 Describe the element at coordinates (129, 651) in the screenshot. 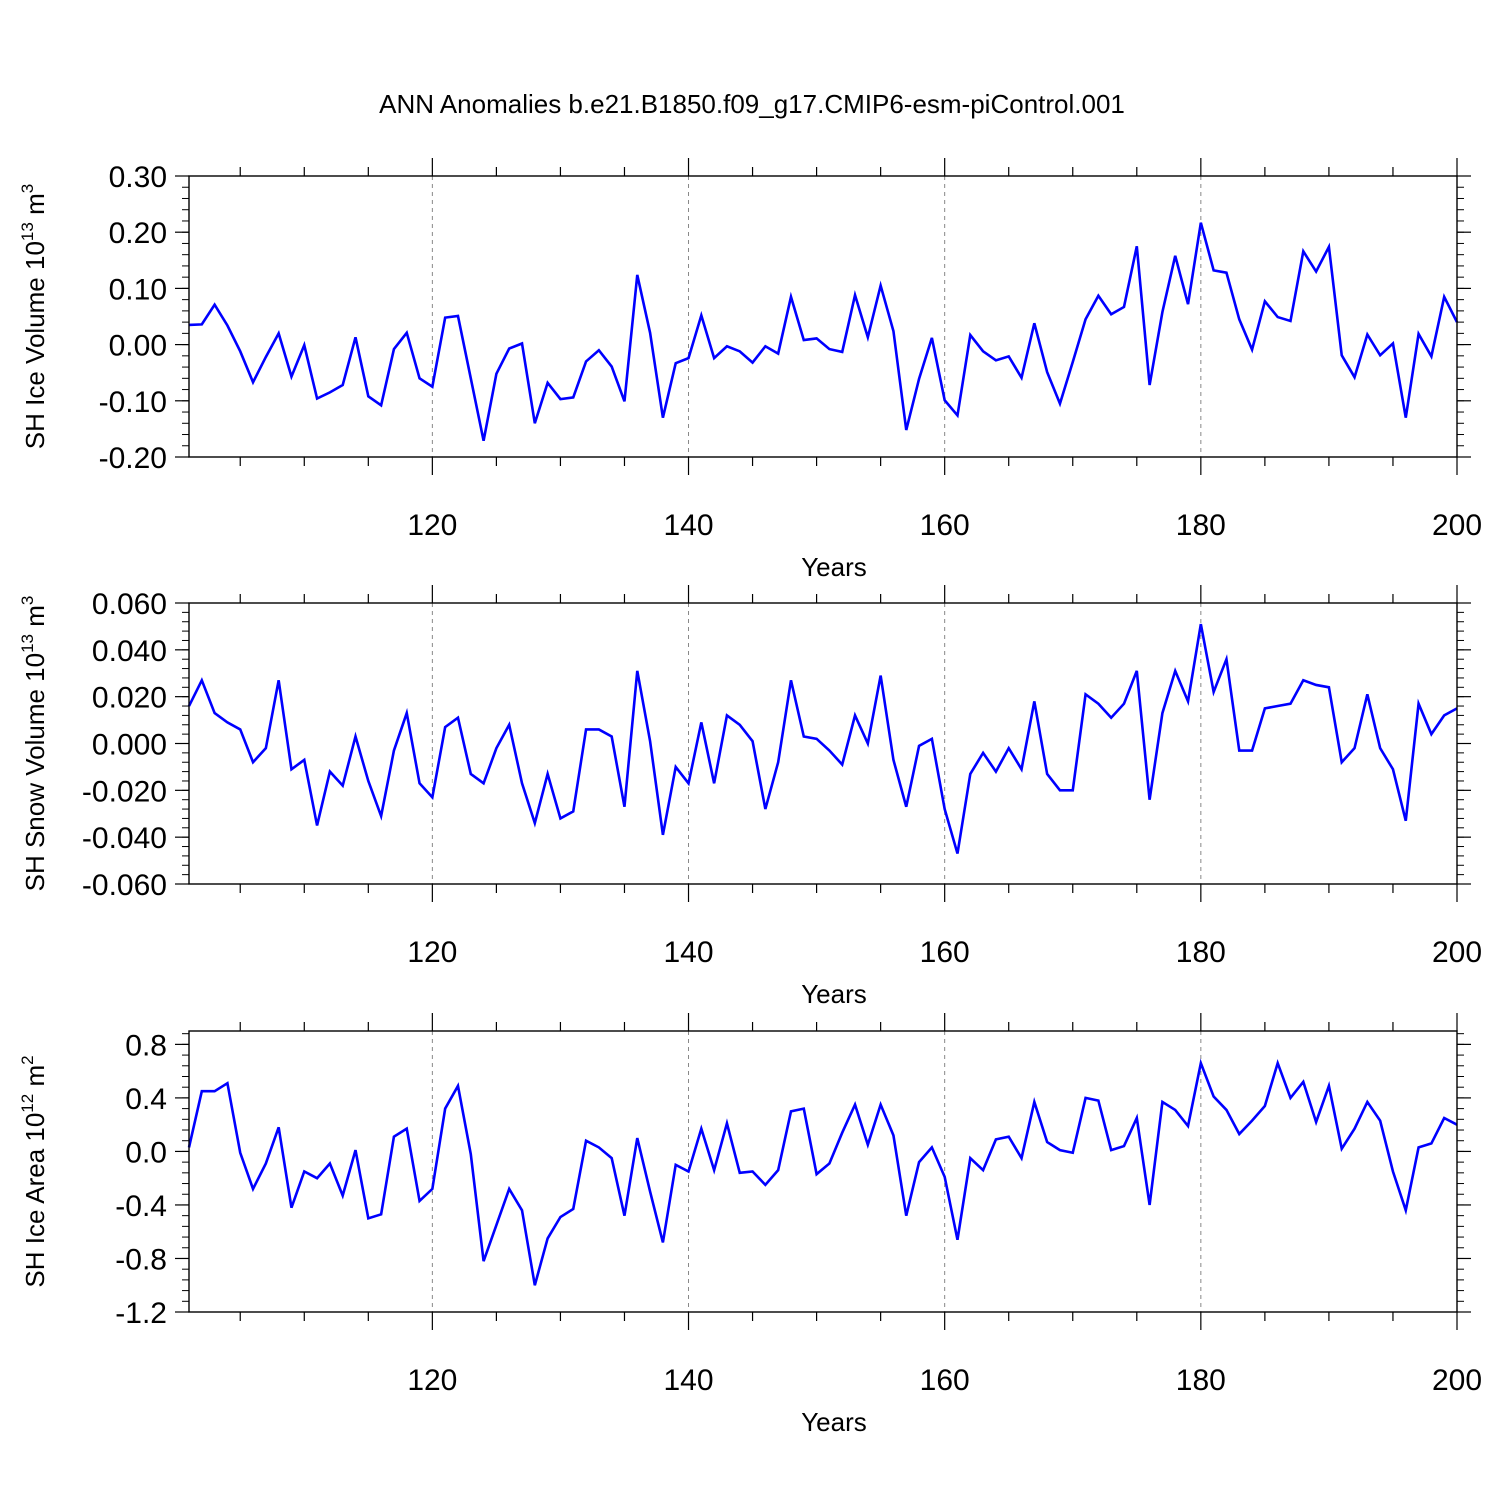

I see `y-tick-label: 0.040` at that location.